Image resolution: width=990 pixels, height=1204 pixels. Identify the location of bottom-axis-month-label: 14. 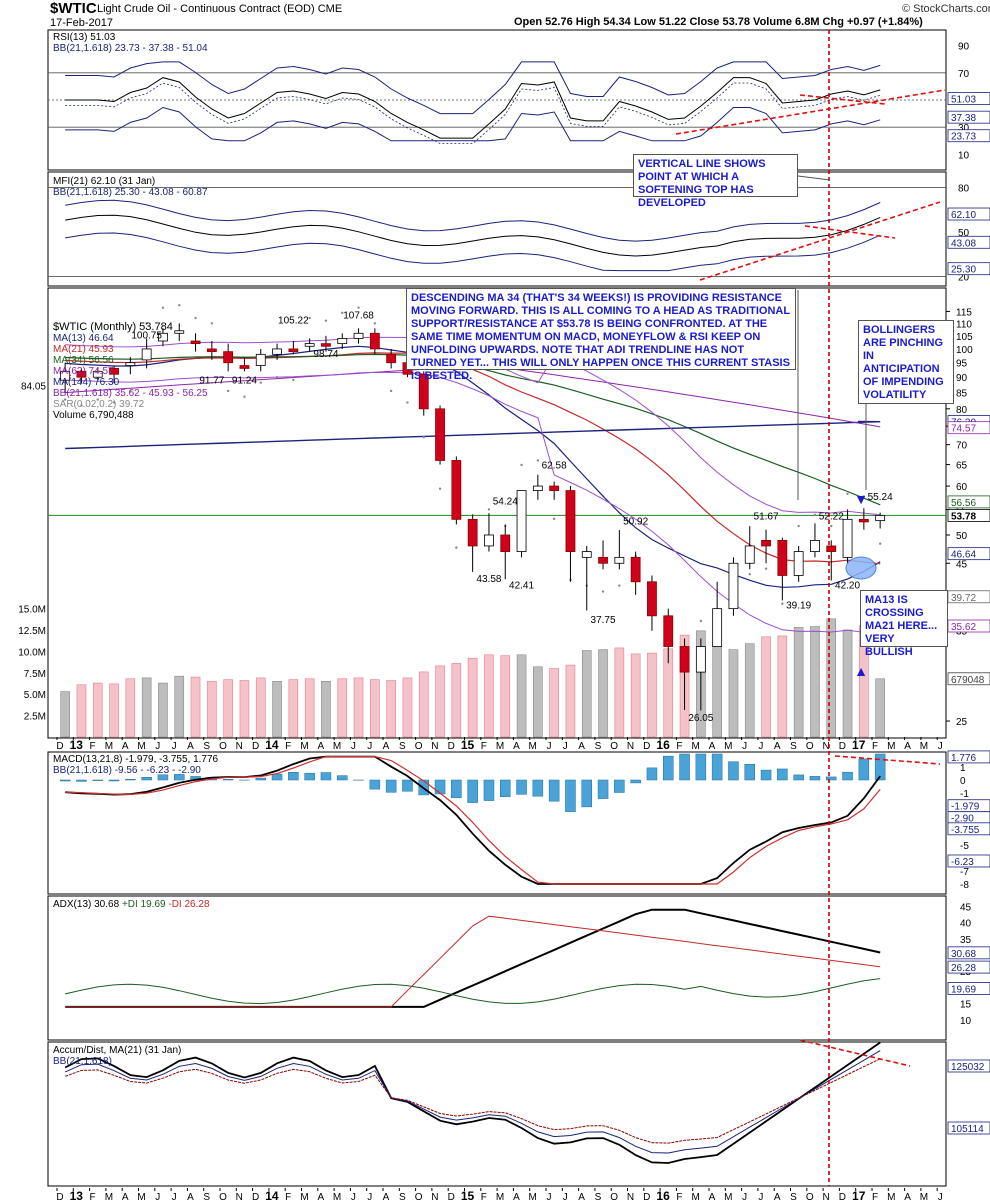
(272, 1196).